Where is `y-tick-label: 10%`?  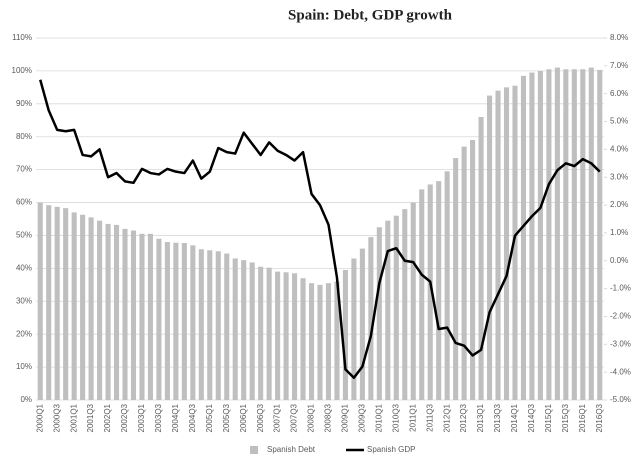
y-tick-label: 10% is located at coordinates (24, 366).